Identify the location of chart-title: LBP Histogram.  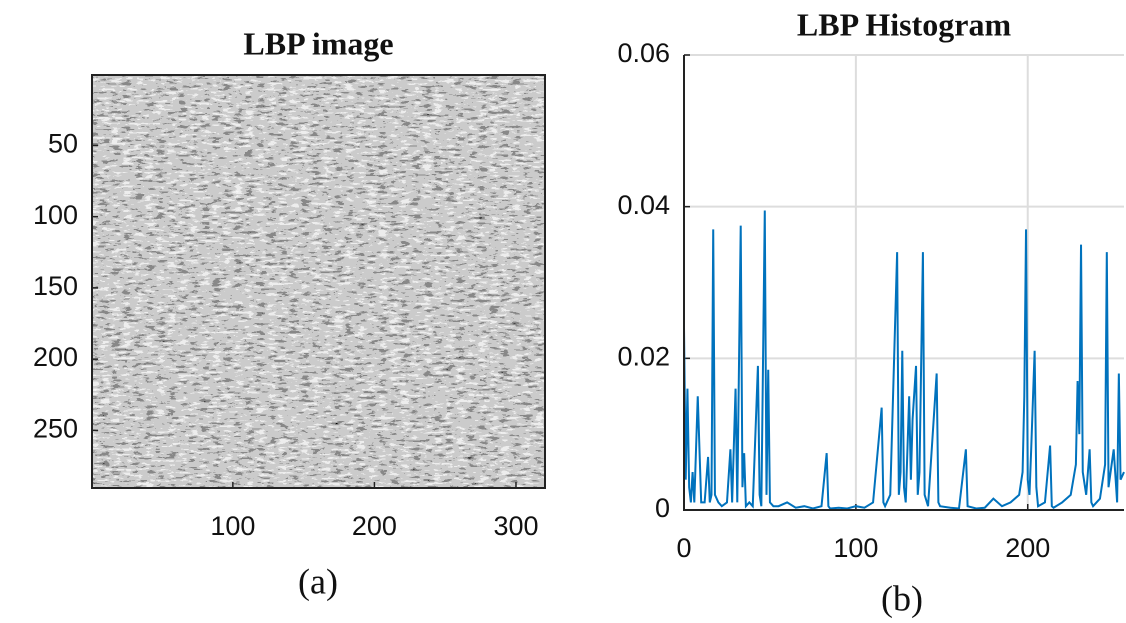
(904, 24).